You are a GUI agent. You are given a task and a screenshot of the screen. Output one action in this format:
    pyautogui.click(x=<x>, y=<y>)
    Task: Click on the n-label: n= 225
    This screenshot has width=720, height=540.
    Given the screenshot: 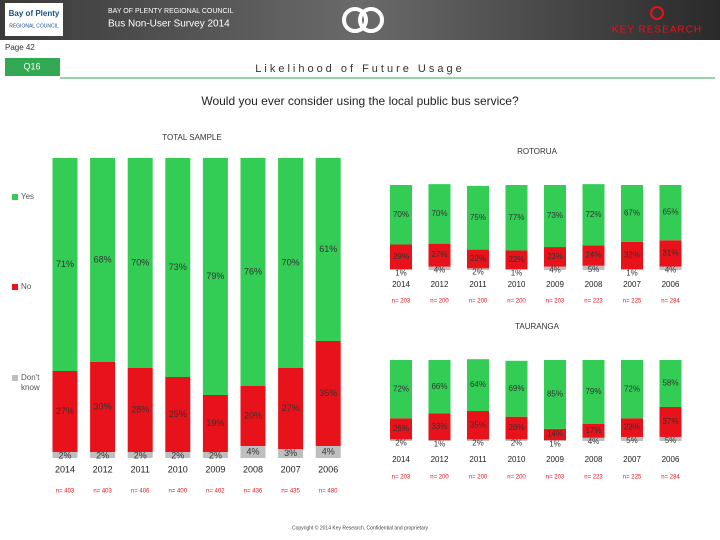 What is the action you would take?
    pyautogui.click(x=632, y=478)
    